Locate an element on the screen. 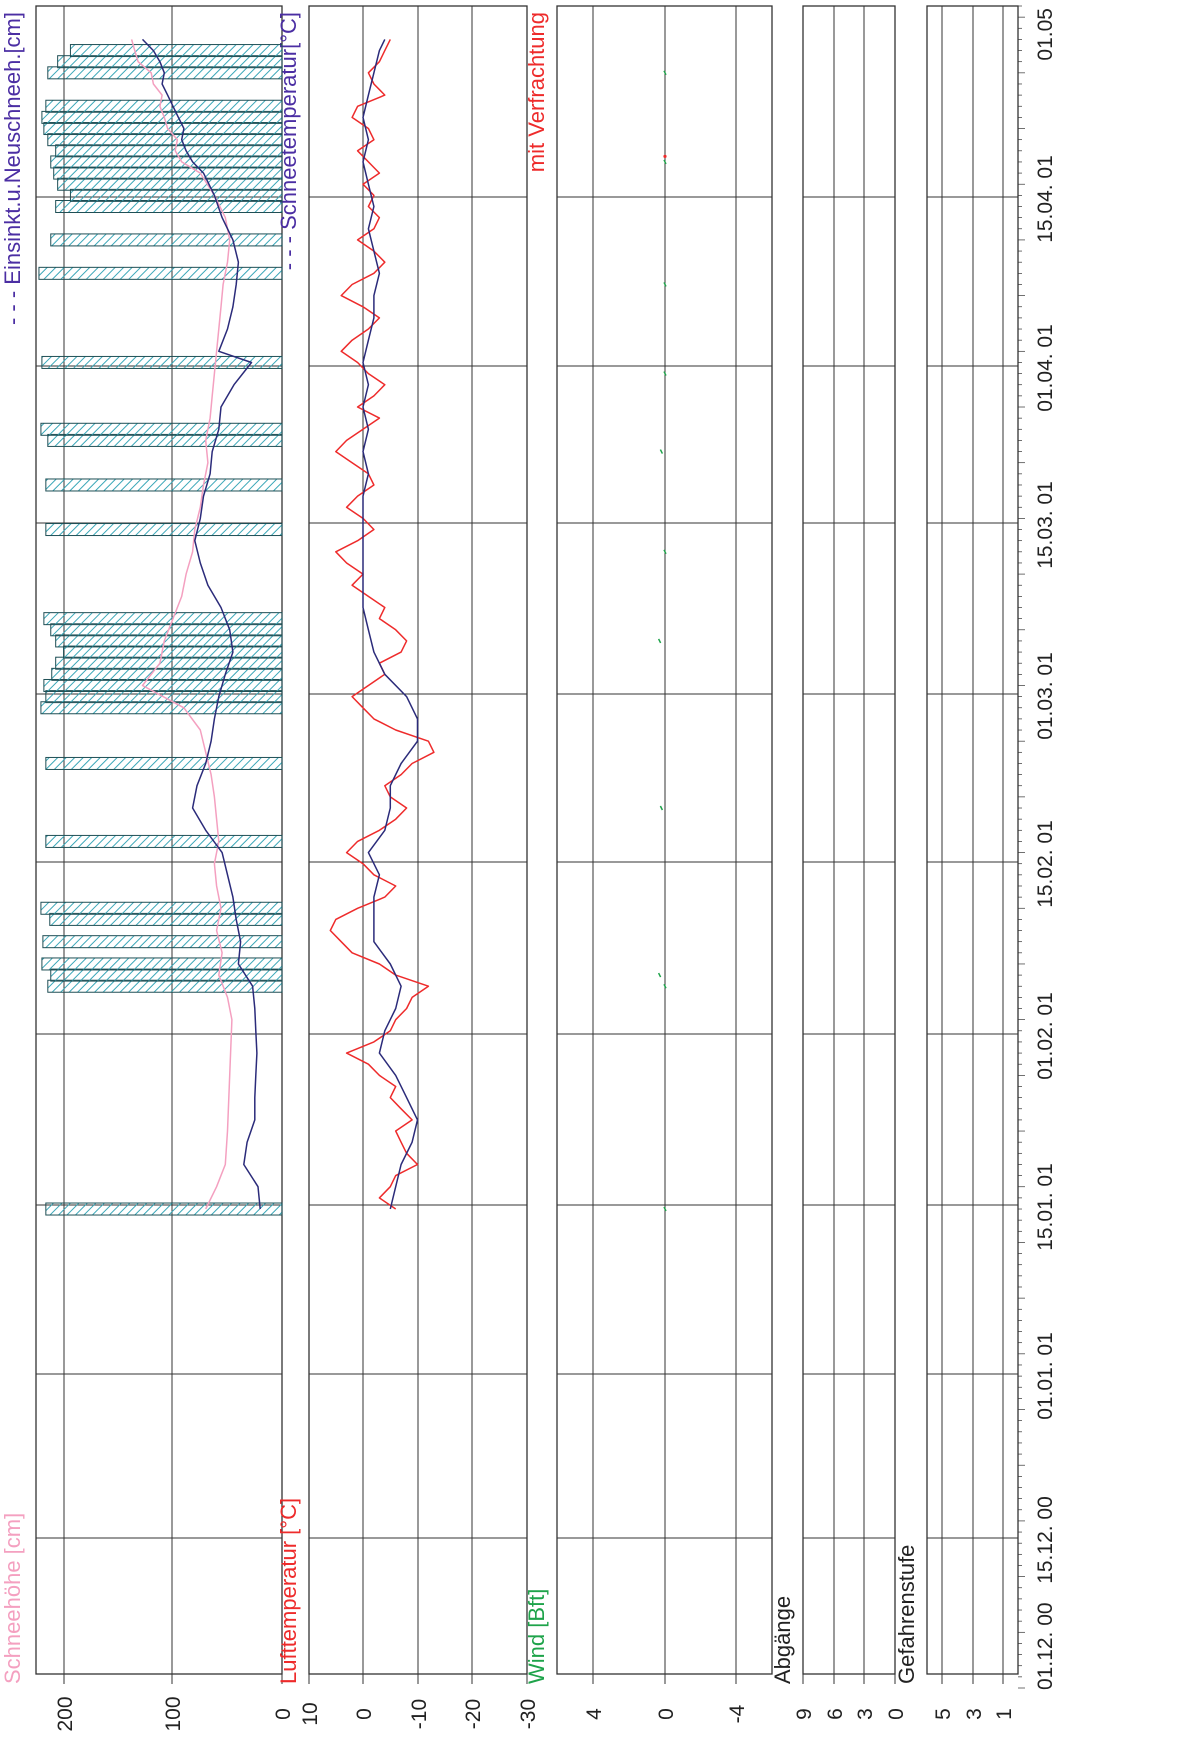 This screenshot has width=1178, height=1741. date-label-8: 01.04. 01 is located at coordinates (1045, 368).